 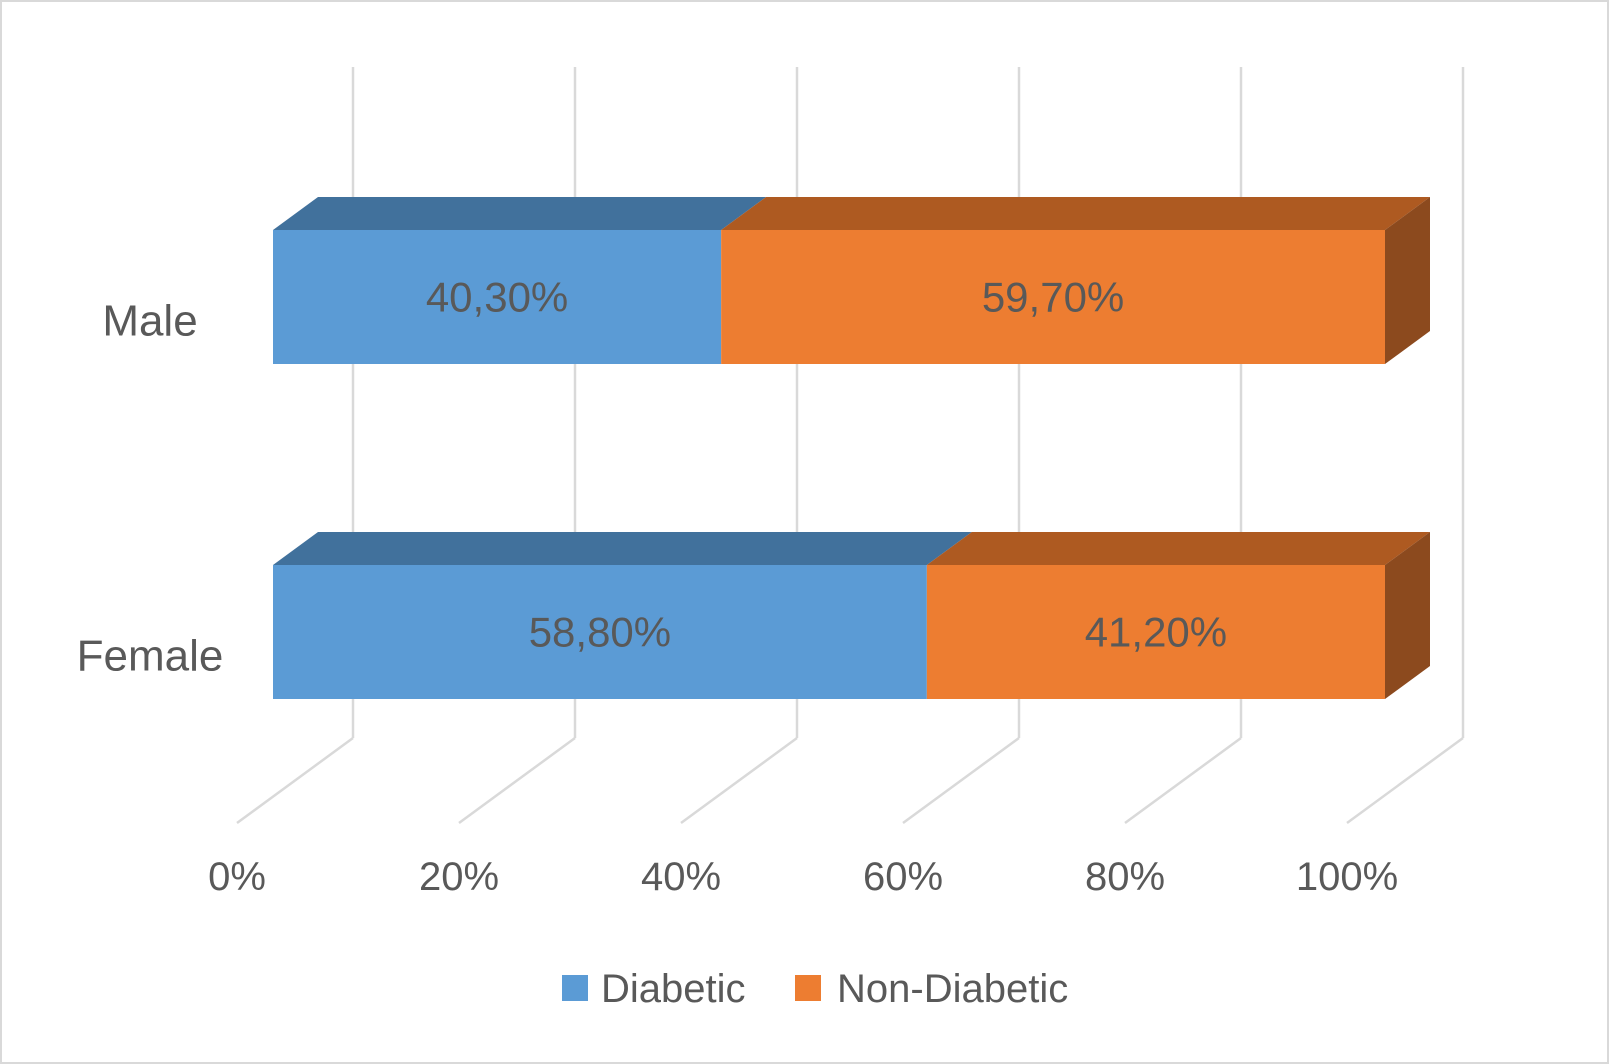 What do you see at coordinates (237, 877) in the screenshot?
I see `x-axis-tick-label: 0%` at bounding box center [237, 877].